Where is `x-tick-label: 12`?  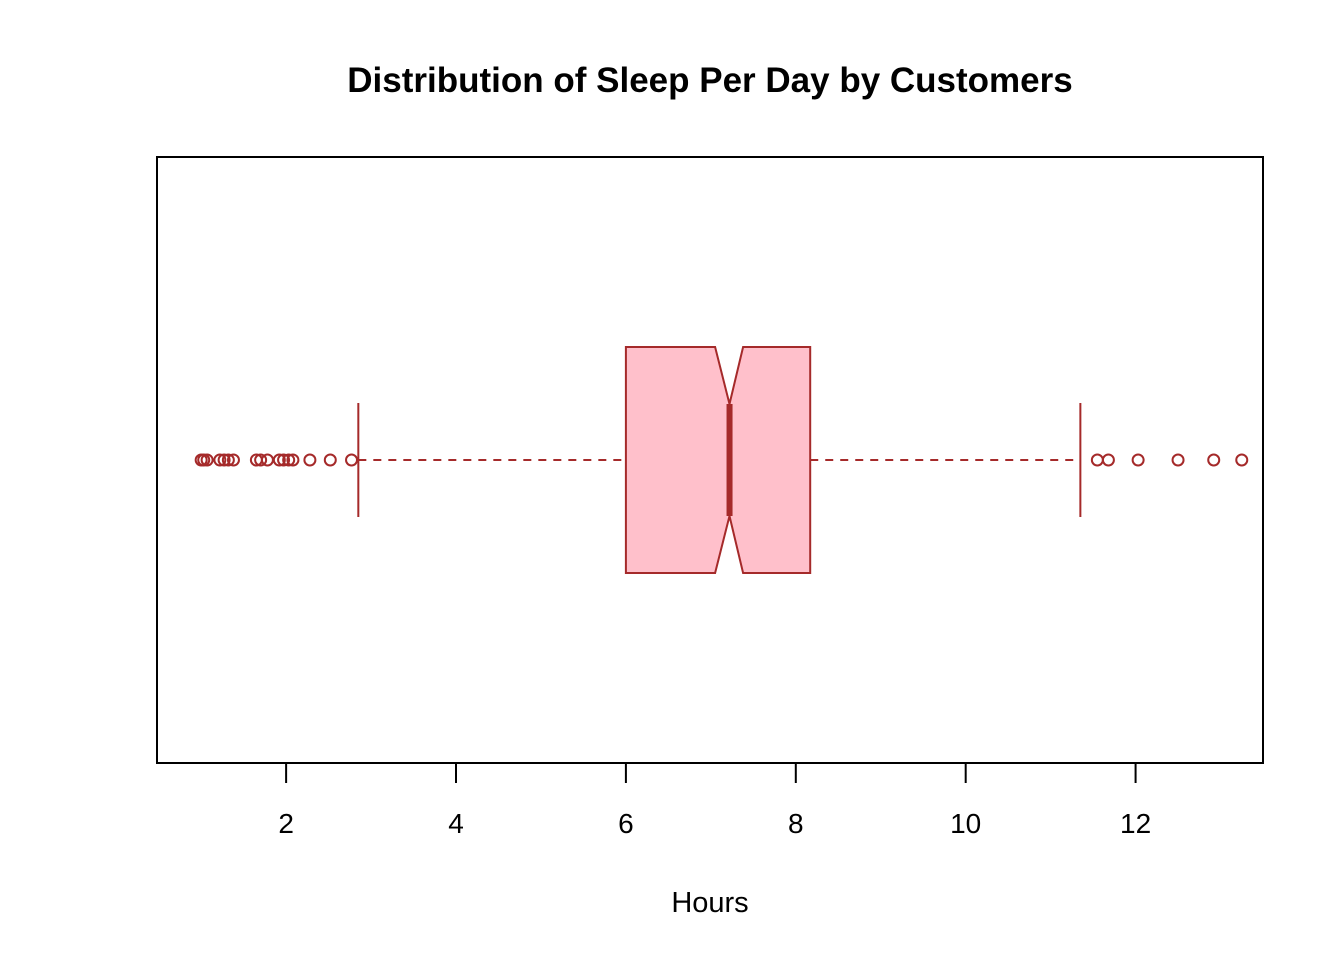 x-tick-label: 12 is located at coordinates (1135, 823).